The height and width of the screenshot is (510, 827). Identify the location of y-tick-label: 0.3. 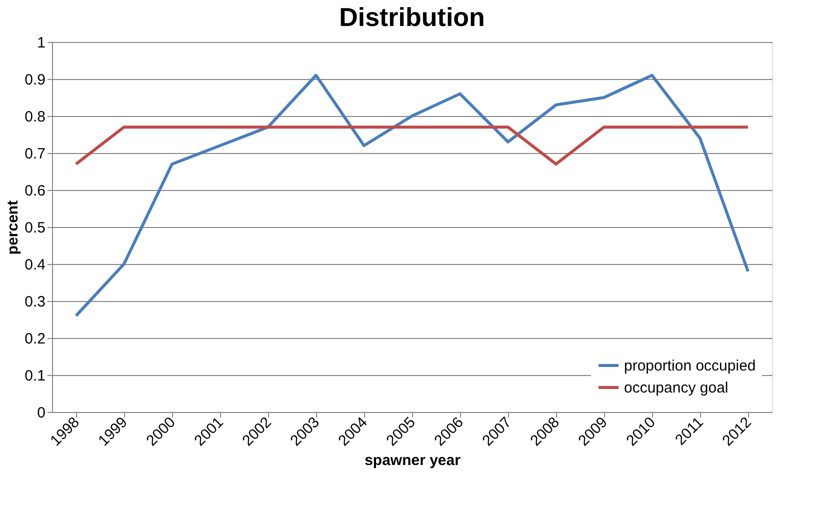
(35, 302).